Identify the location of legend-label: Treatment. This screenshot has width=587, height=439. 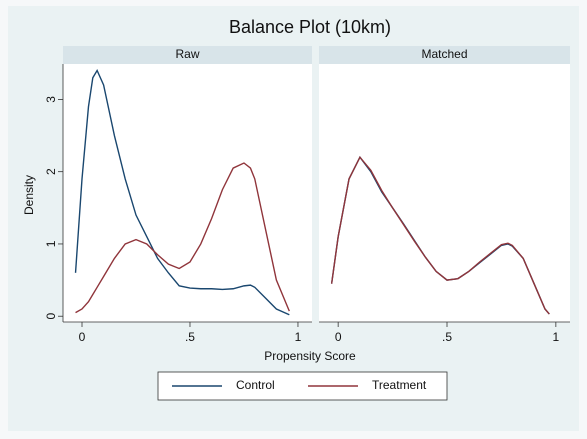
(399, 385).